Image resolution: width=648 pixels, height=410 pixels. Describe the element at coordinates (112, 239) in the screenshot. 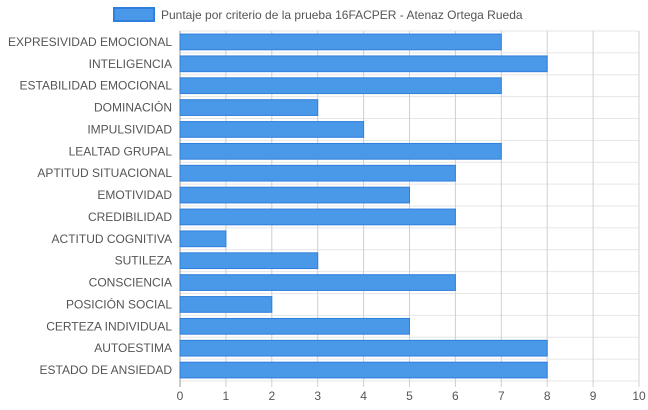

I see `category-label: ACTITUD COGNITIVA` at that location.